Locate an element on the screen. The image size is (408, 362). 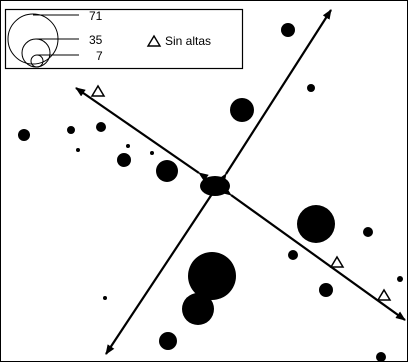
legend-triangle-label: Sin altas is located at coordinates (188, 41).